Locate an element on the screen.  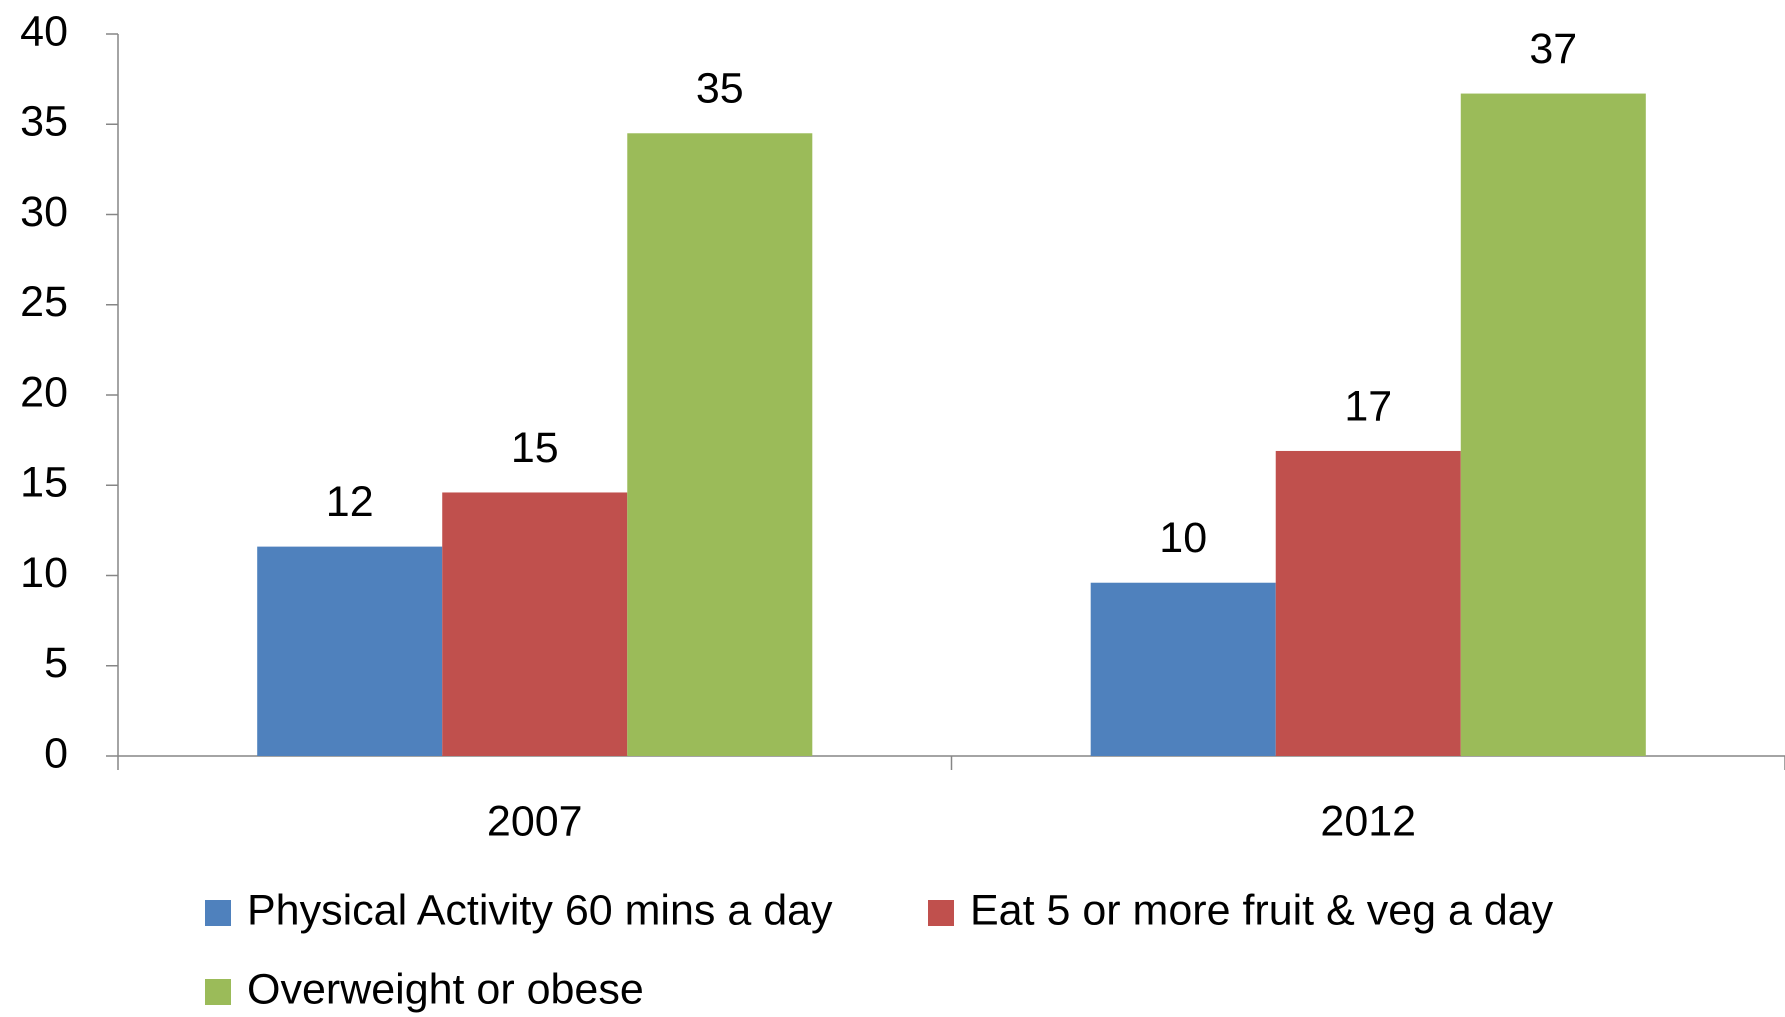
x-tick-label: 2007 is located at coordinates (535, 821).